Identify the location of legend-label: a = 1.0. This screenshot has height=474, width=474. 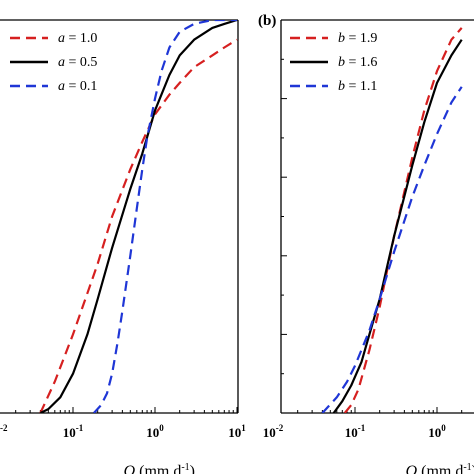
(77, 38).